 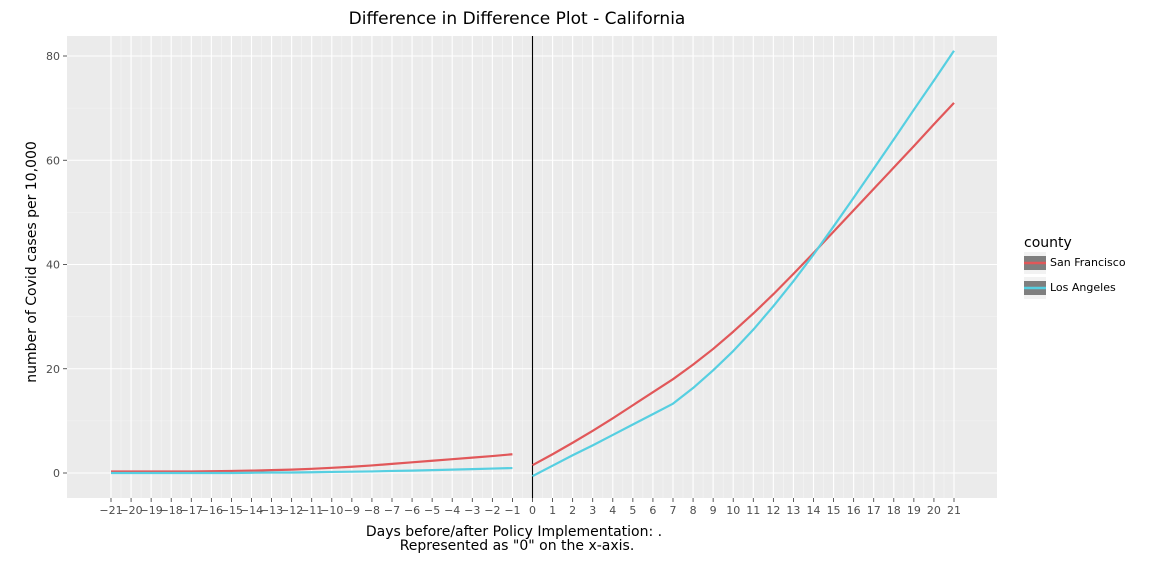 What do you see at coordinates (733, 510) in the screenshot?
I see `x-tick-label: 10` at bounding box center [733, 510].